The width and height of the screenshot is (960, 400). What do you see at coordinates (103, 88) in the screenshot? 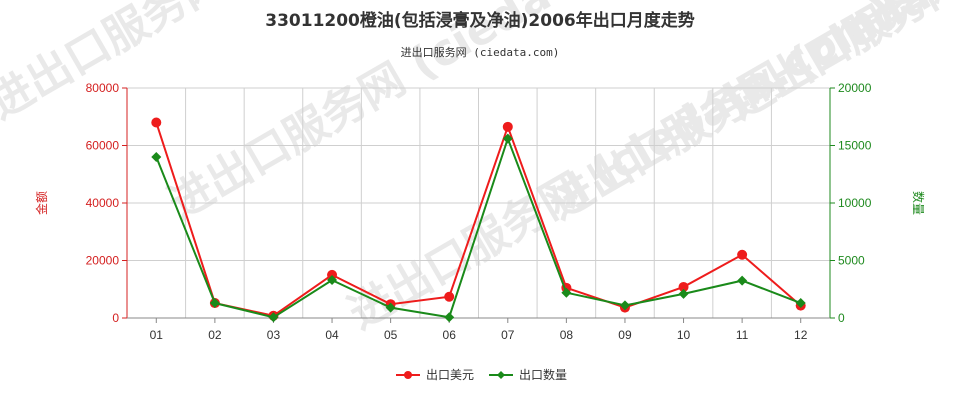
I see `y-tick-left-label: 80000` at bounding box center [103, 88].